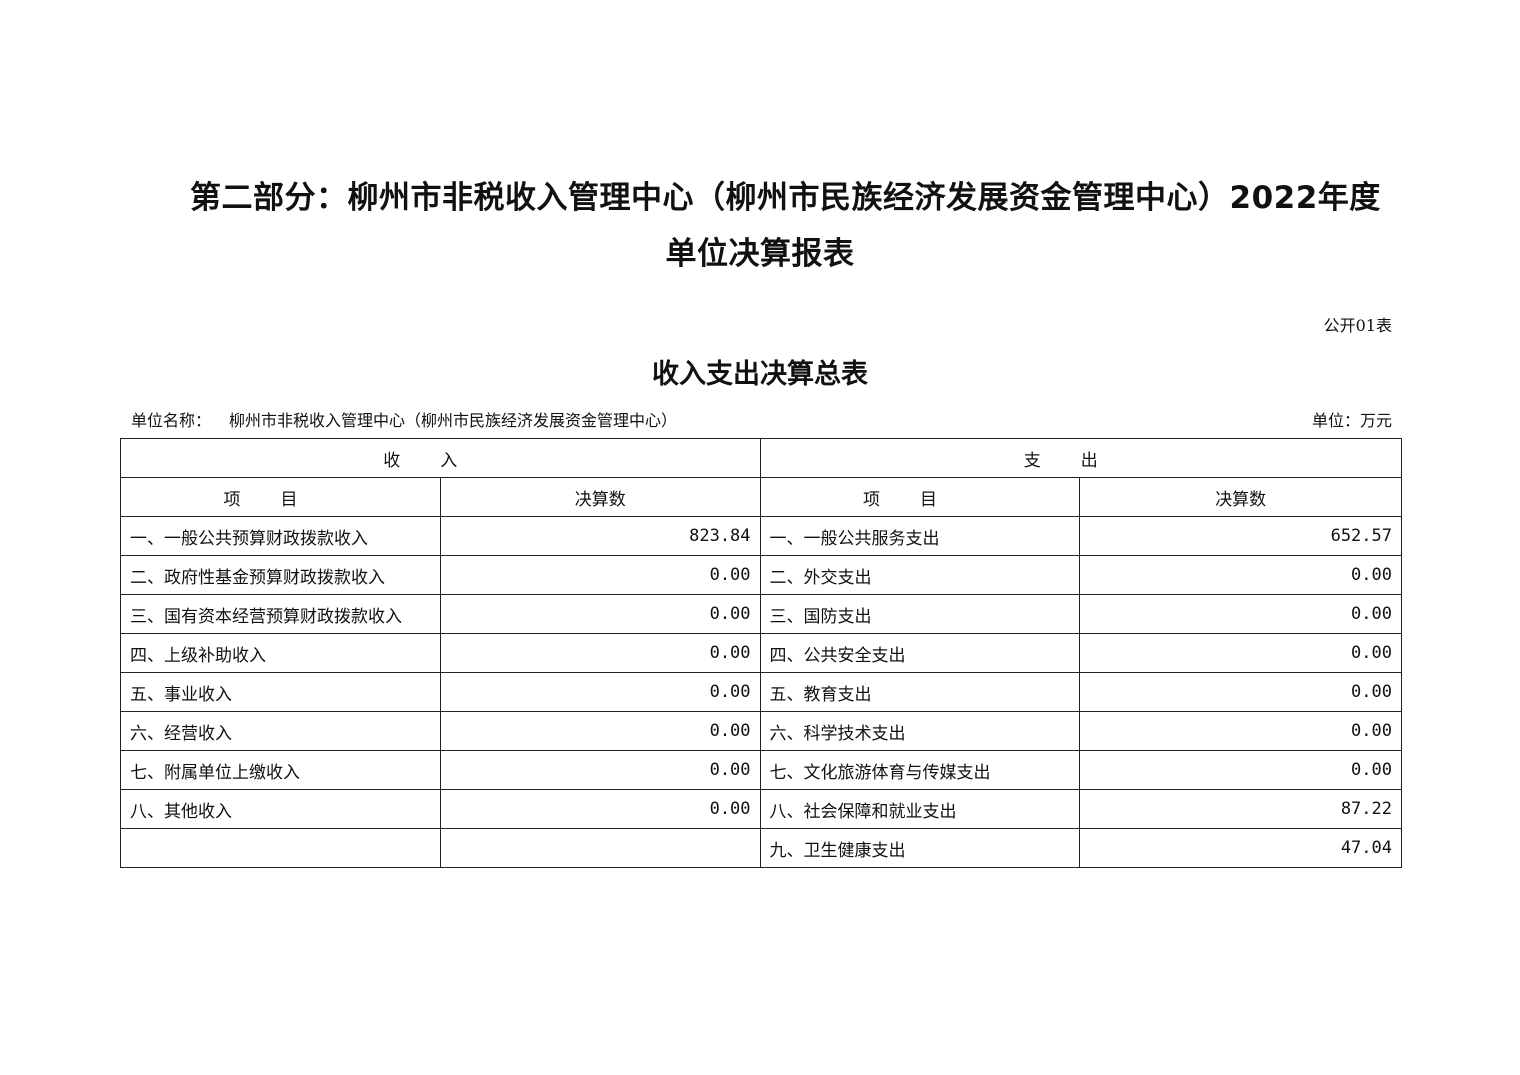 Image resolution: width=1520 pixels, height=1075 pixels. I want to click on expense-item-cell: 六、科学技术支出, so click(920, 731).